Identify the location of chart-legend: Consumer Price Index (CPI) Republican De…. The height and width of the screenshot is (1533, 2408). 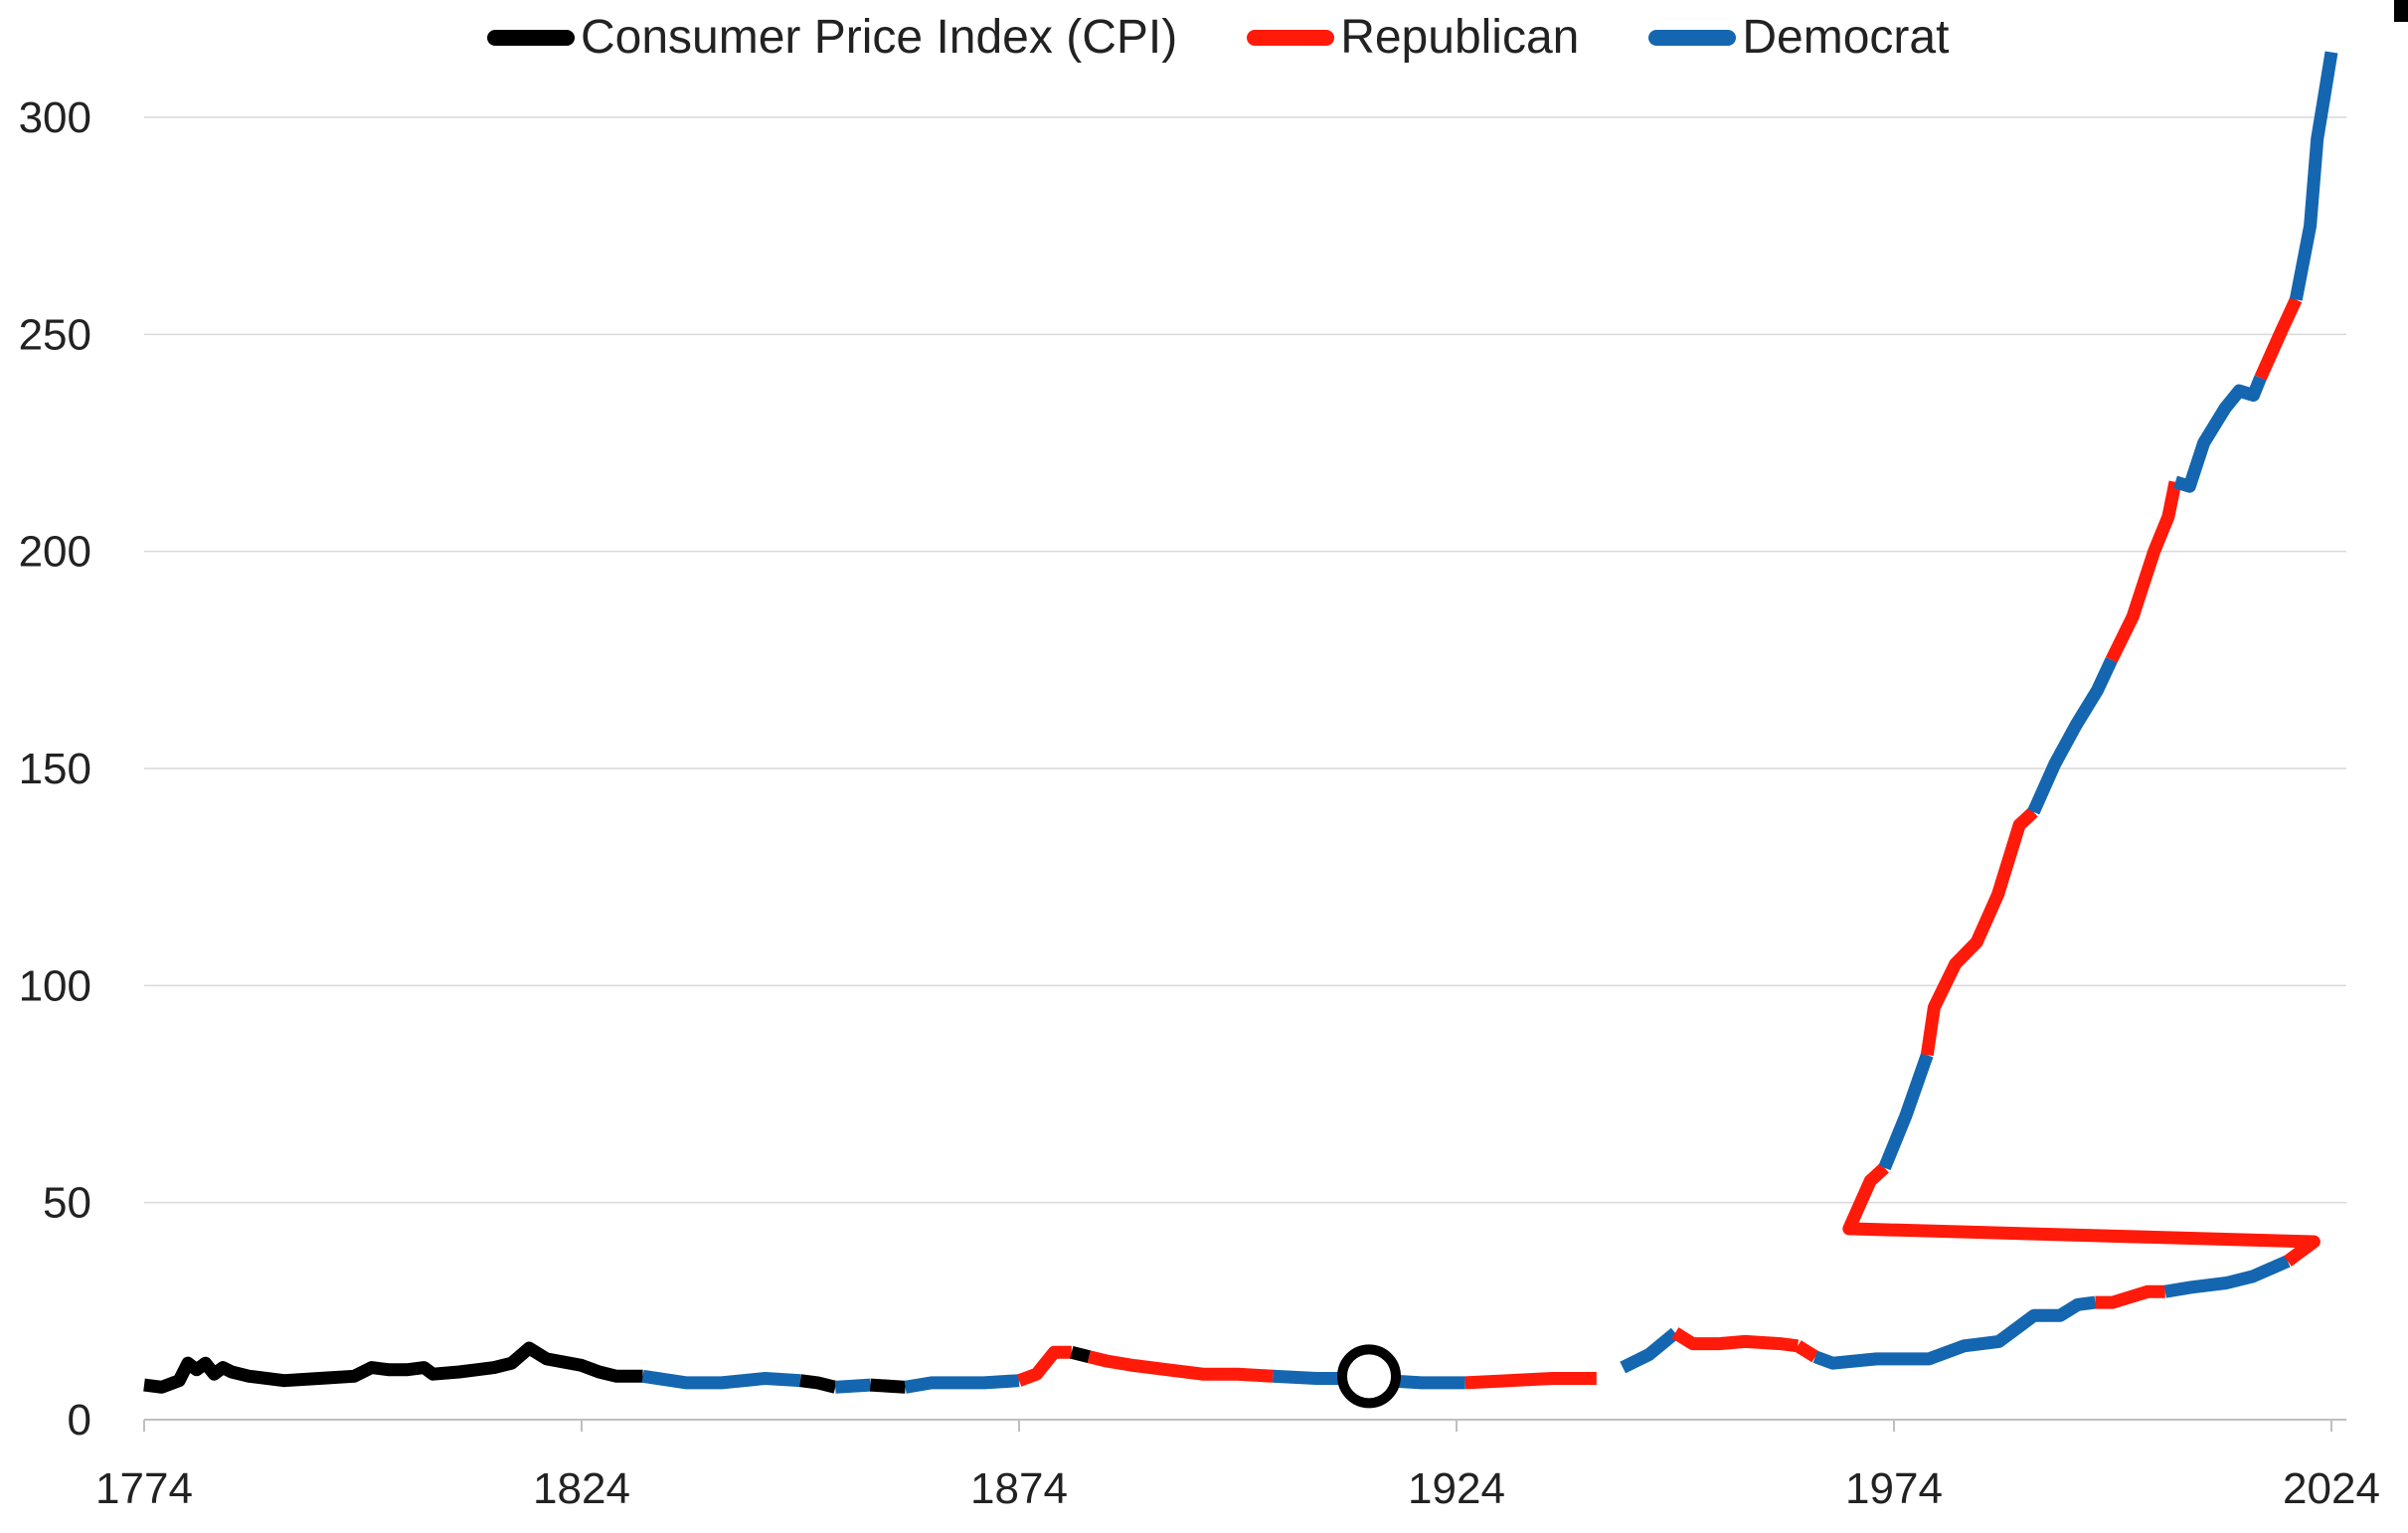
(1252, 37).